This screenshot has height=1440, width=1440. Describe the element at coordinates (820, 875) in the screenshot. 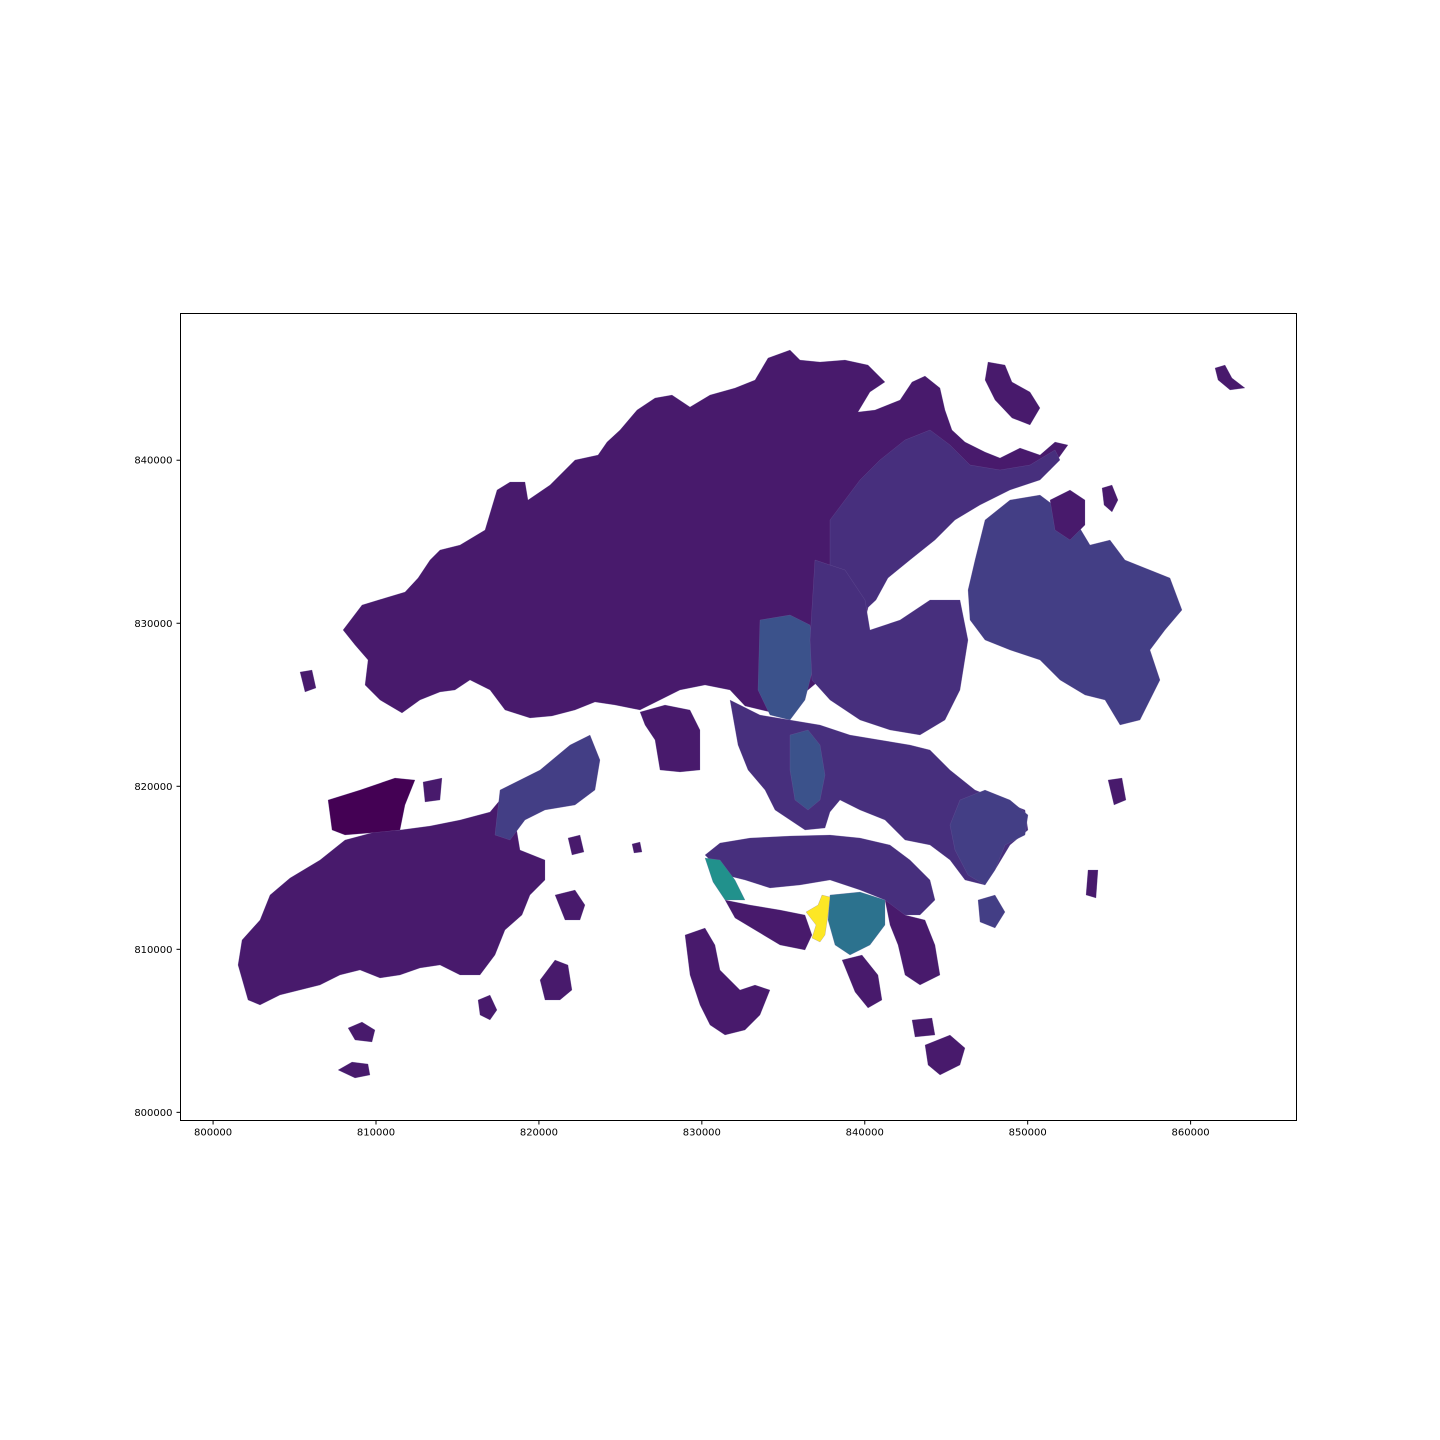

I see `region-hk-island-north` at that location.